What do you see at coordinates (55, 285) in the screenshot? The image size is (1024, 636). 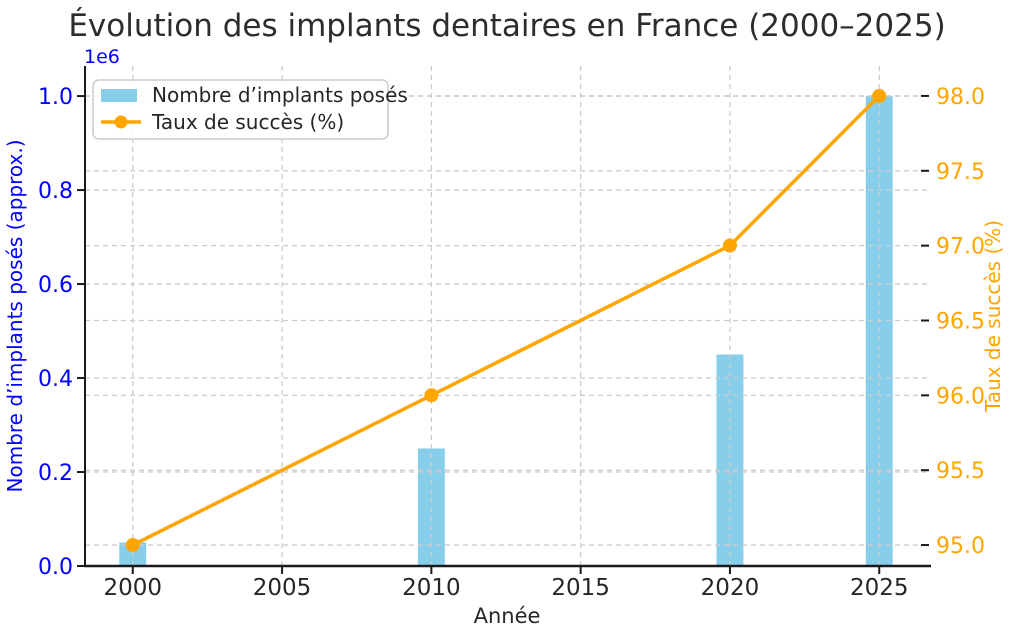 I see `y-left-tick-label: 0.6` at bounding box center [55, 285].